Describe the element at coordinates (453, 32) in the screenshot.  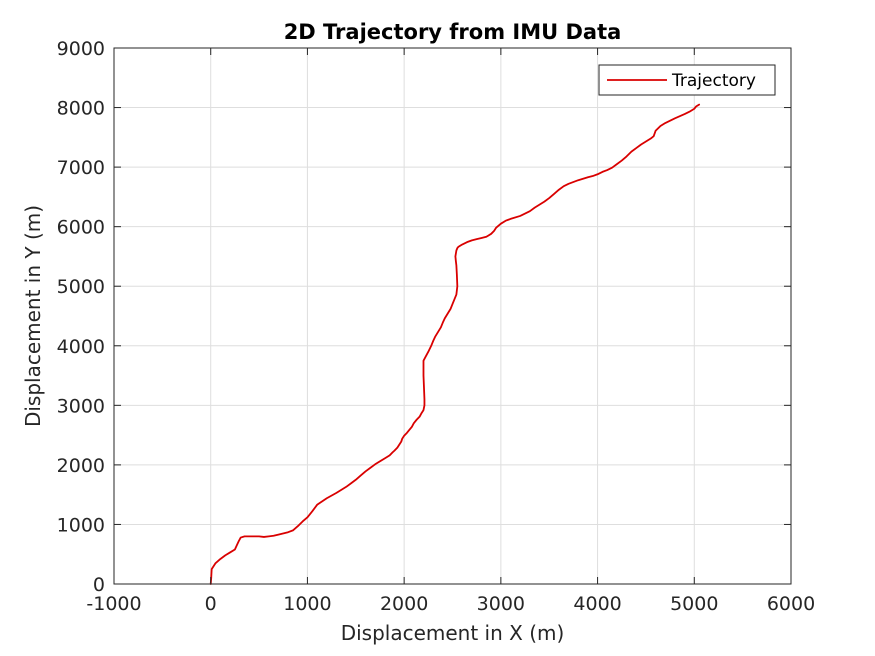
I see `chart-title: 2D Trajectory from IMU Data` at that location.